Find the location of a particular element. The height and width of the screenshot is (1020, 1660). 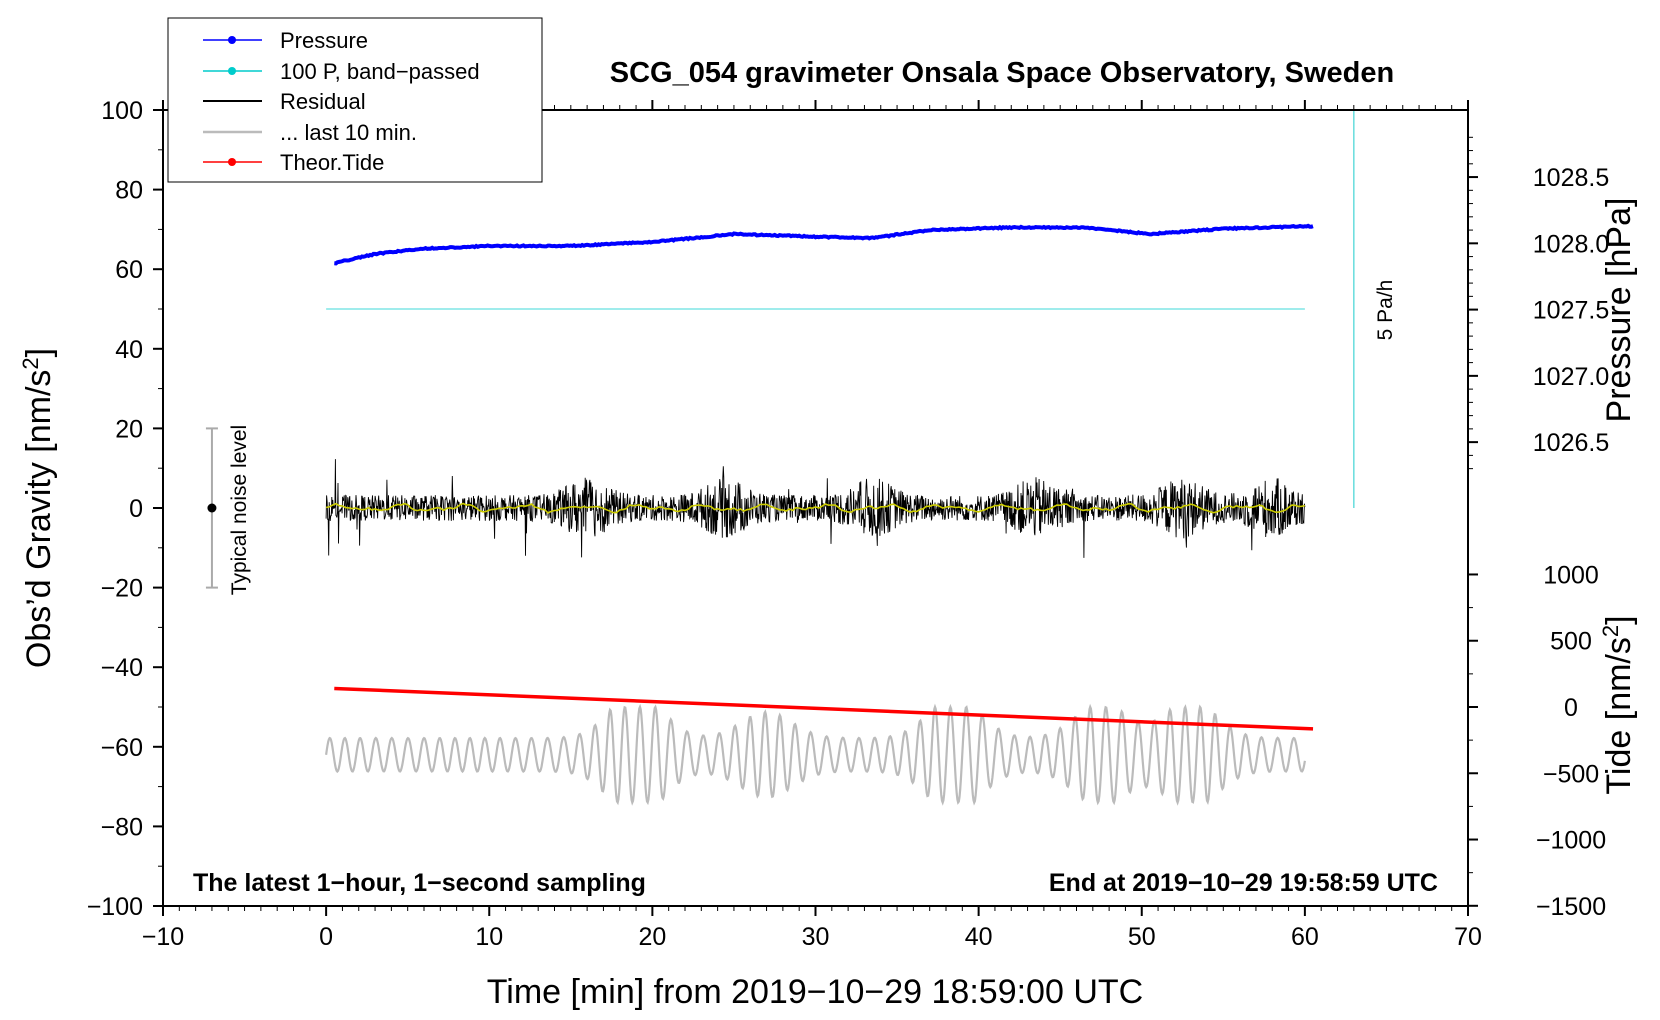

tide-axis-title-main: Tide [nm/s is located at coordinates (1619, 715).